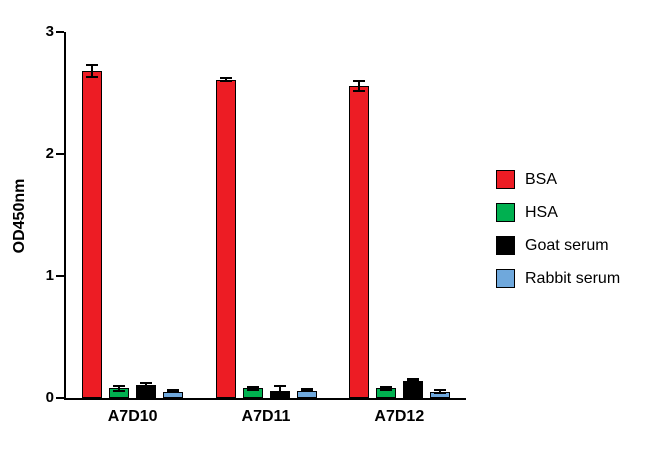 This screenshot has width=650, height=455. What do you see at coordinates (541, 212) in the screenshot?
I see `legend-label: HSA` at bounding box center [541, 212].